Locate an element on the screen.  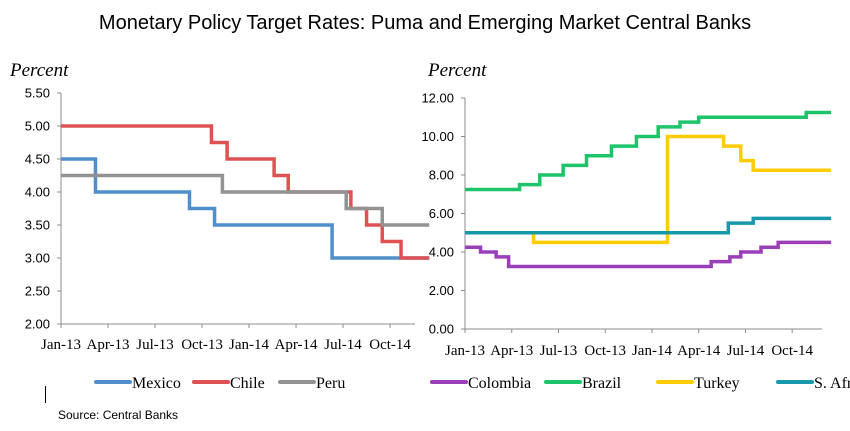
y-tick-label: 8.00 is located at coordinates (441, 175).